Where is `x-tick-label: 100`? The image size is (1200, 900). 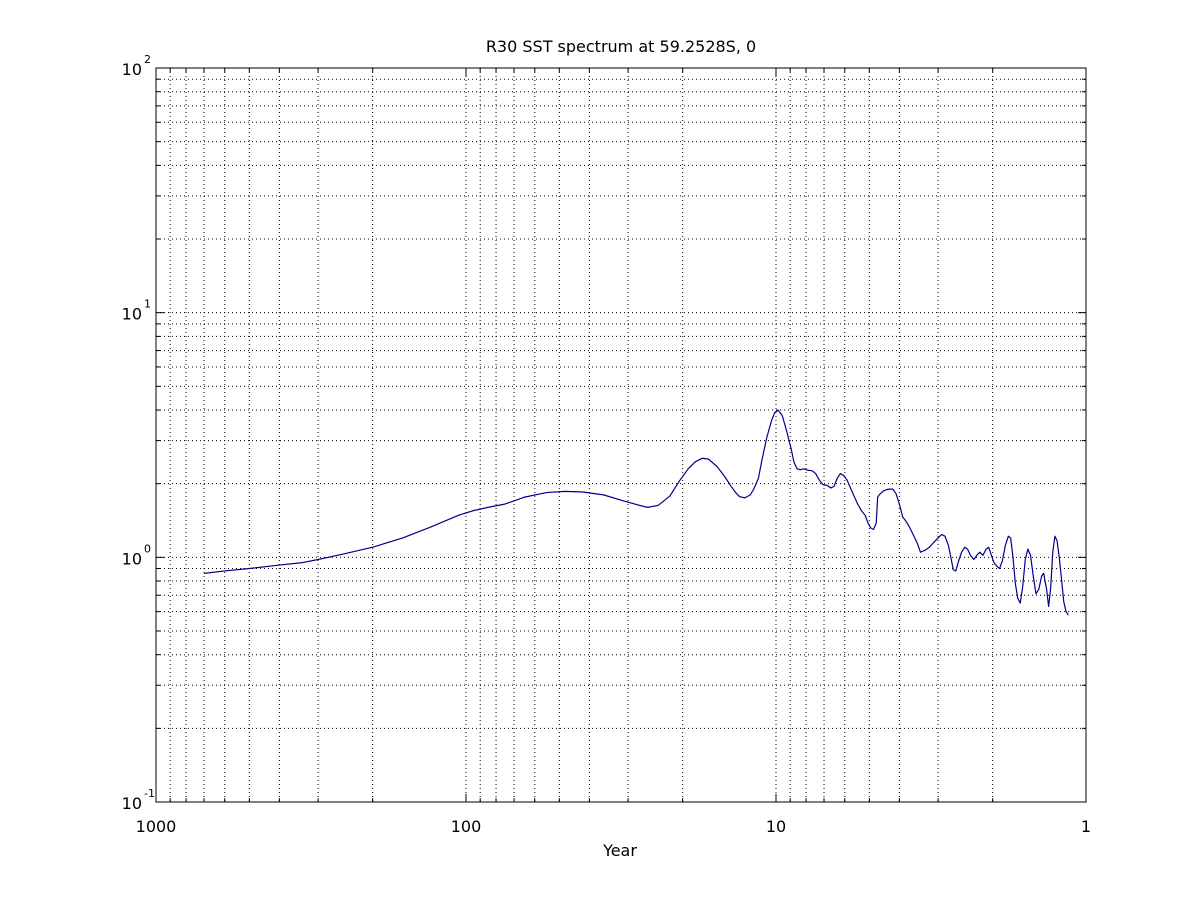
x-tick-label: 100 is located at coordinates (466, 826).